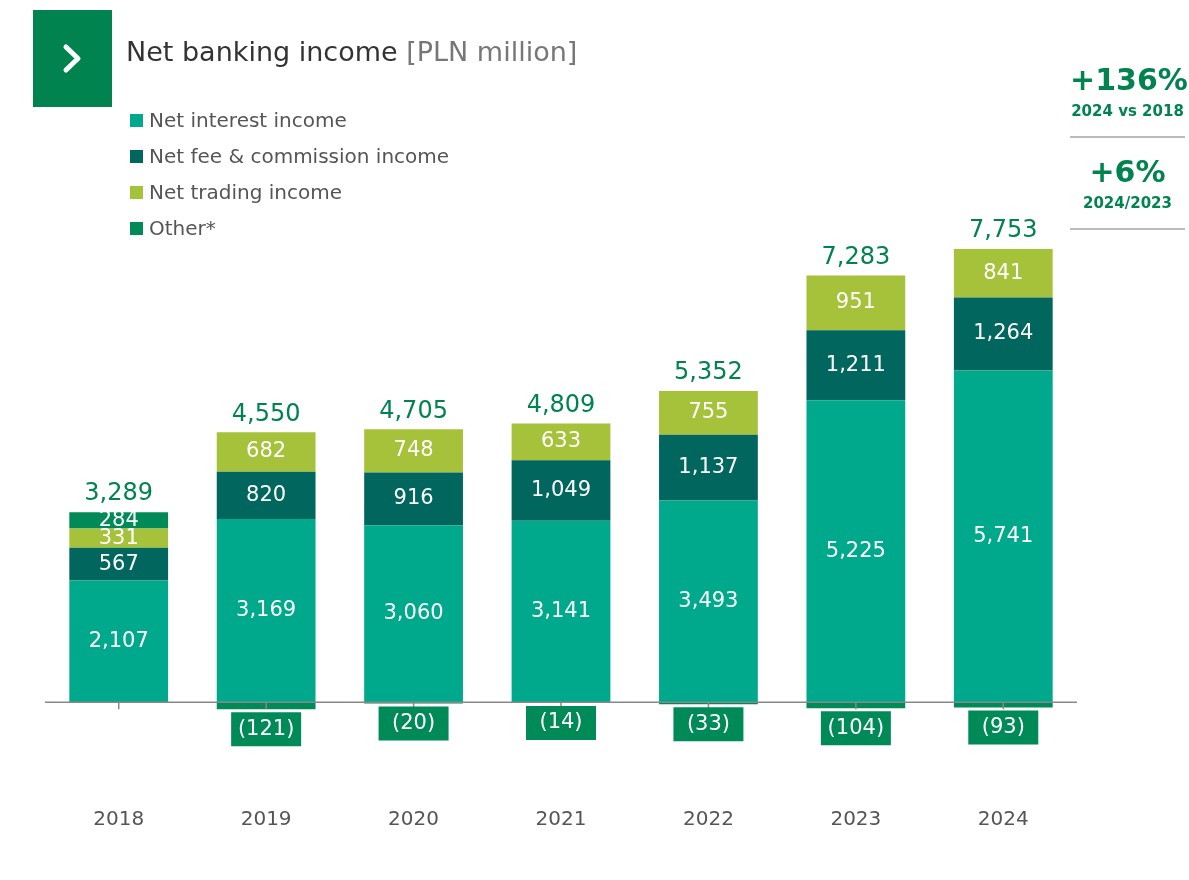  Describe the element at coordinates (1003, 534) in the screenshot. I see `data-label: 5,741` at that location.